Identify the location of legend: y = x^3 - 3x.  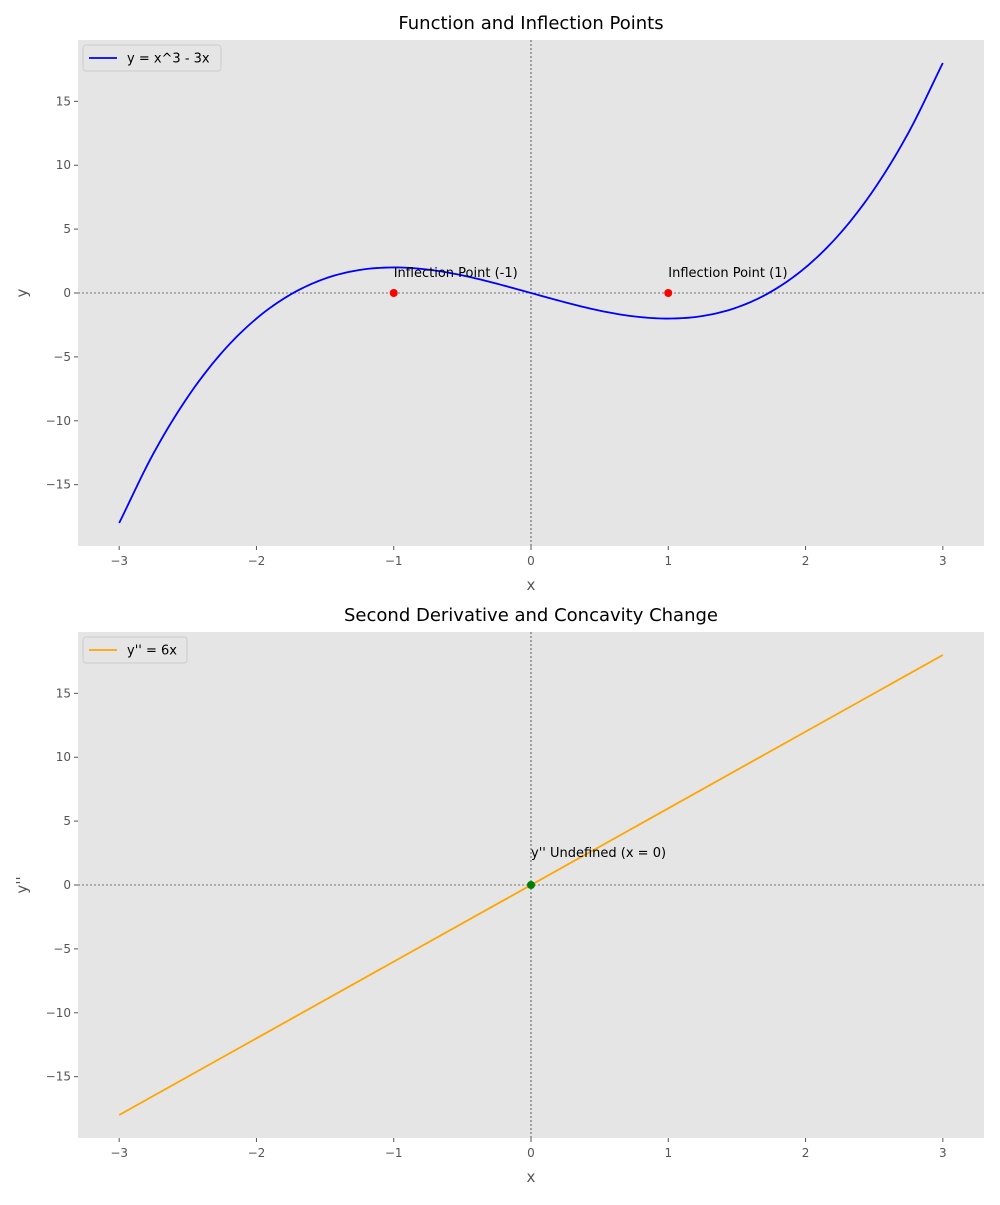
(152, 58).